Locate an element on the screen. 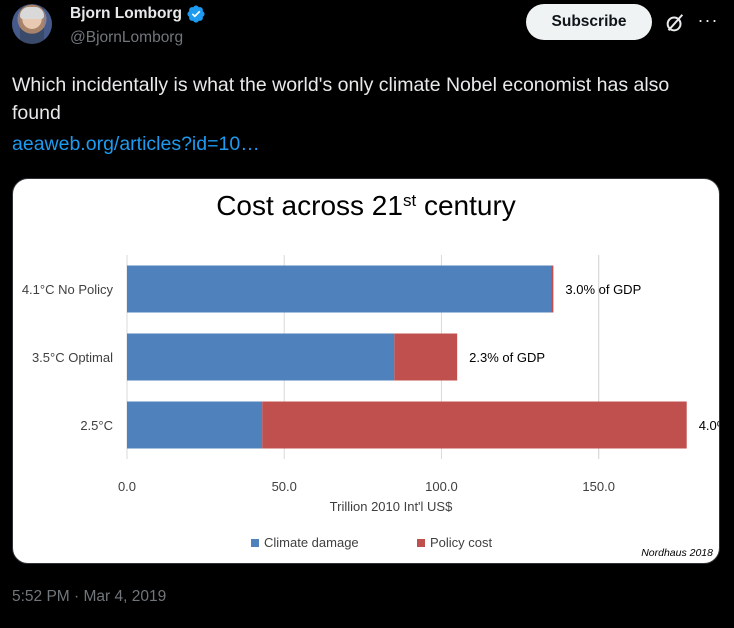  author-display-name: Bjorn Lomborg is located at coordinates (138, 14).